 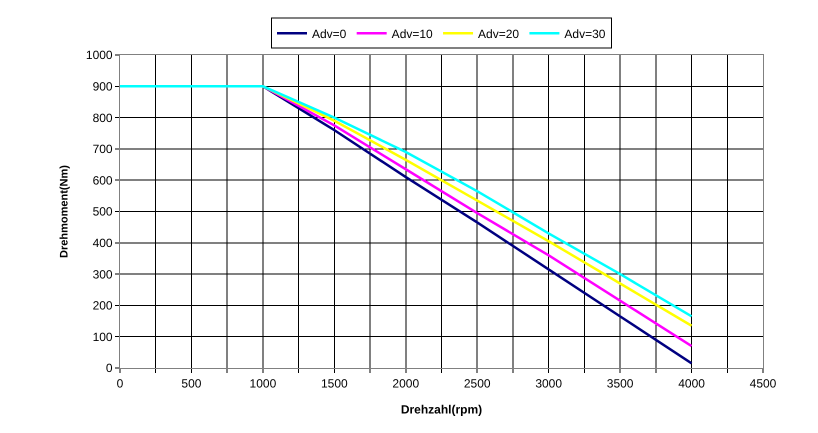 I want to click on y-tick-label: 700, so click(x=102, y=149).